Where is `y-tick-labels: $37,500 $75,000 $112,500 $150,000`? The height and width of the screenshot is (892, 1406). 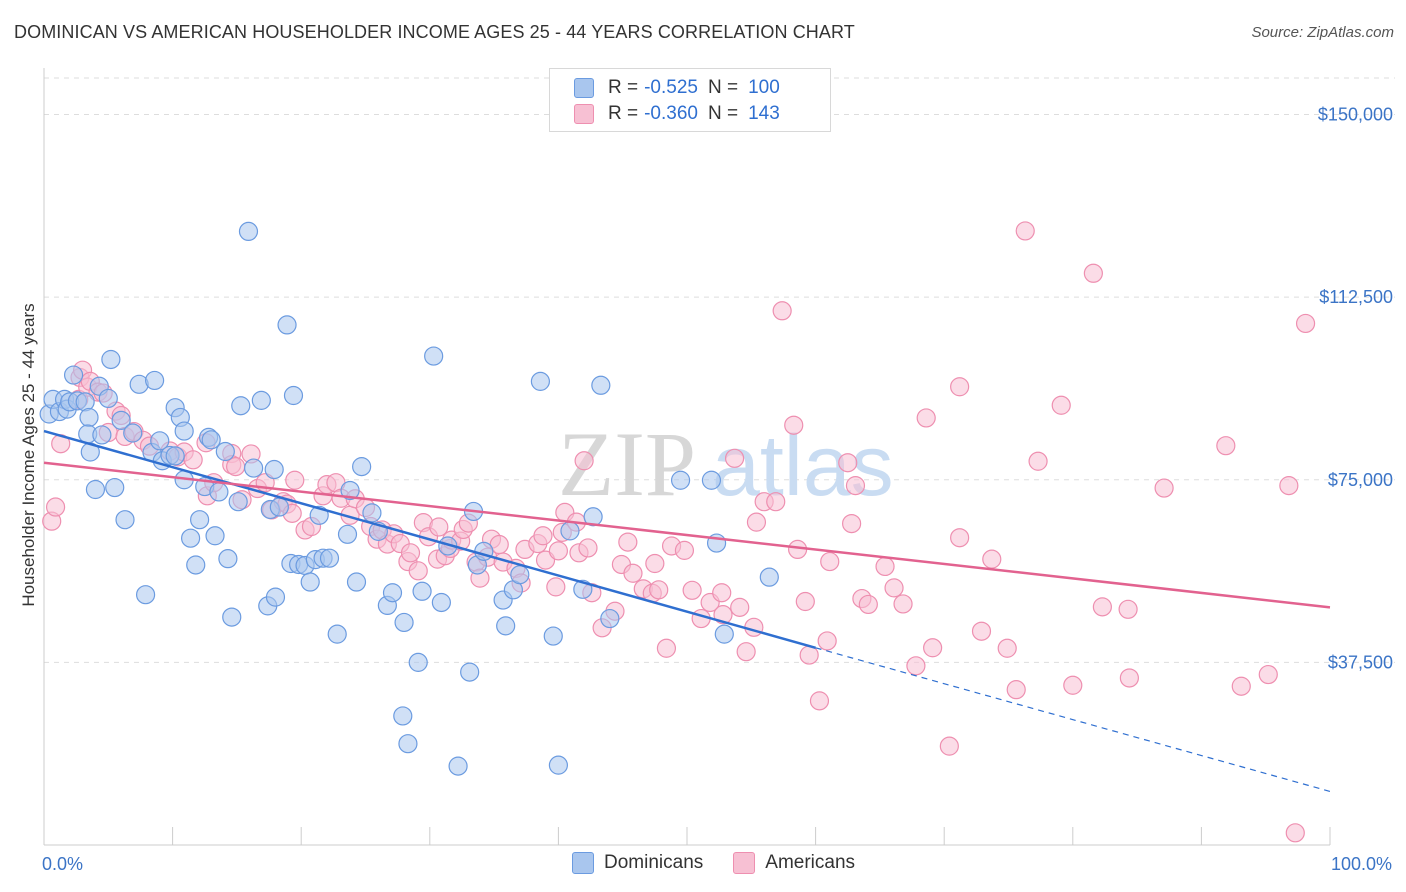
y-tick-labels: $37,500 $75,000 $112,500 $150,000 is located at coordinates (1355, 389).